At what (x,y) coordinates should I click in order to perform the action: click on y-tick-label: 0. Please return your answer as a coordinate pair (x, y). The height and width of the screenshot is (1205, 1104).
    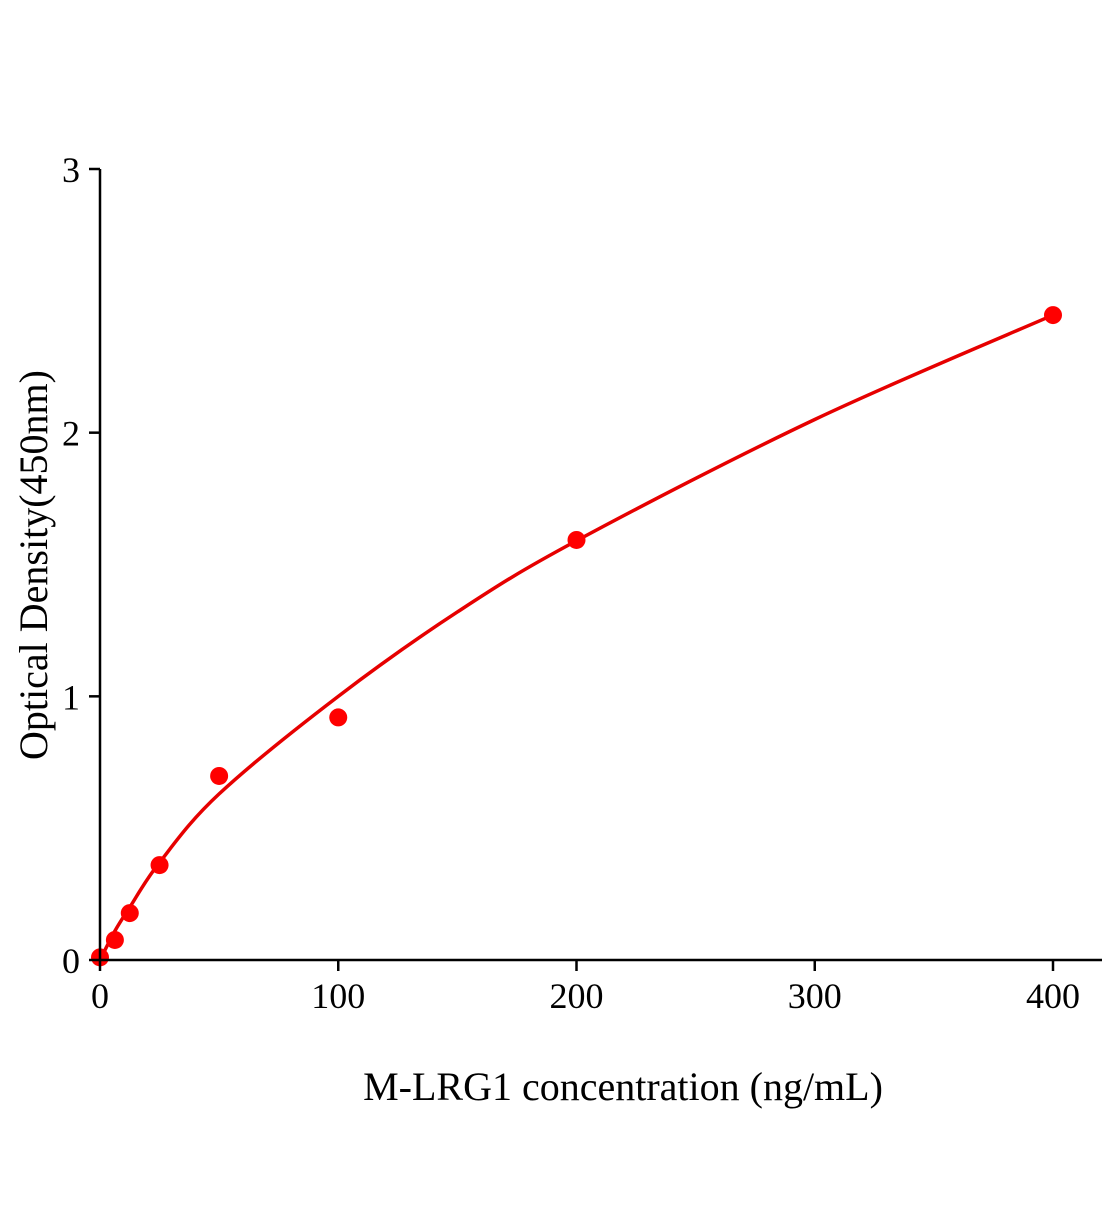
    Looking at the image, I should click on (71, 961).